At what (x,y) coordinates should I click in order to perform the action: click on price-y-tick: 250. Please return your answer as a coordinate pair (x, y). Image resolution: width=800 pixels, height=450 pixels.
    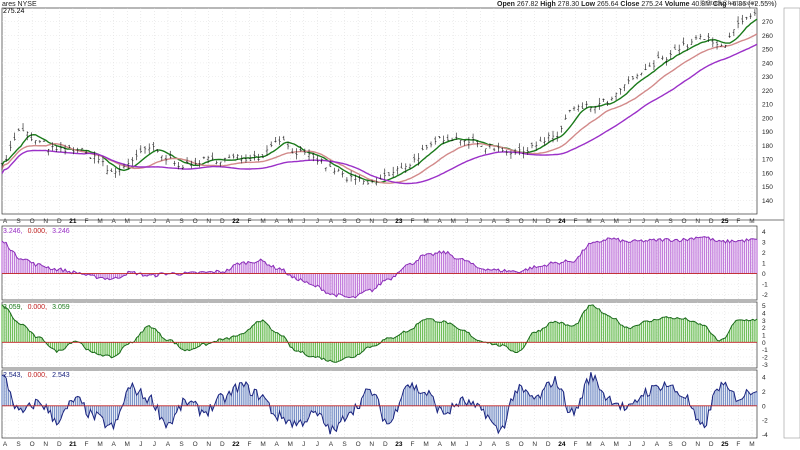
    Looking at the image, I should click on (767, 50).